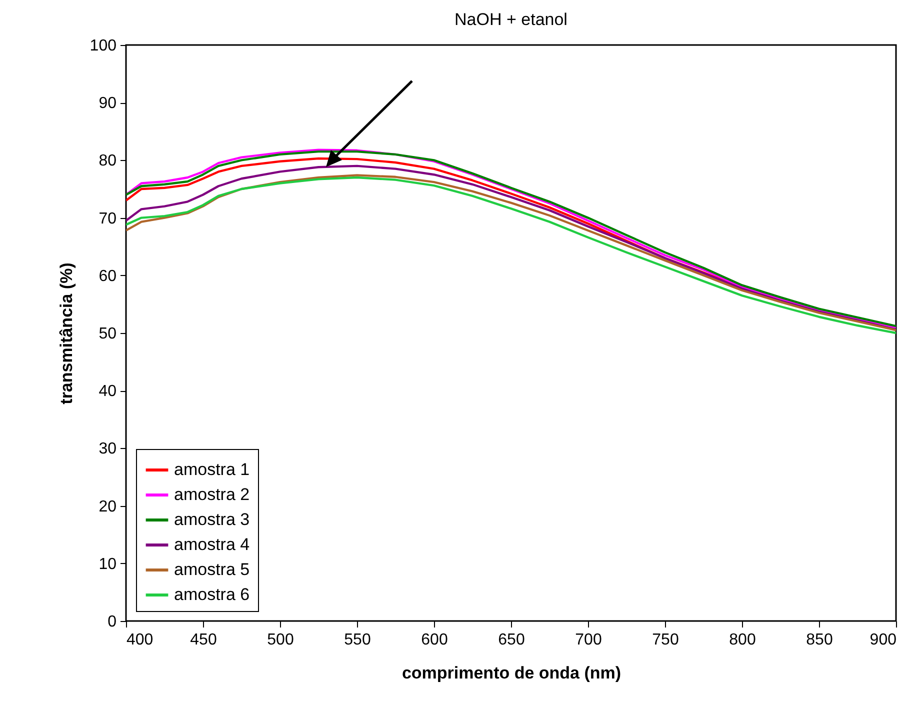  I want to click on legend-label: amostra 4, so click(212, 544).